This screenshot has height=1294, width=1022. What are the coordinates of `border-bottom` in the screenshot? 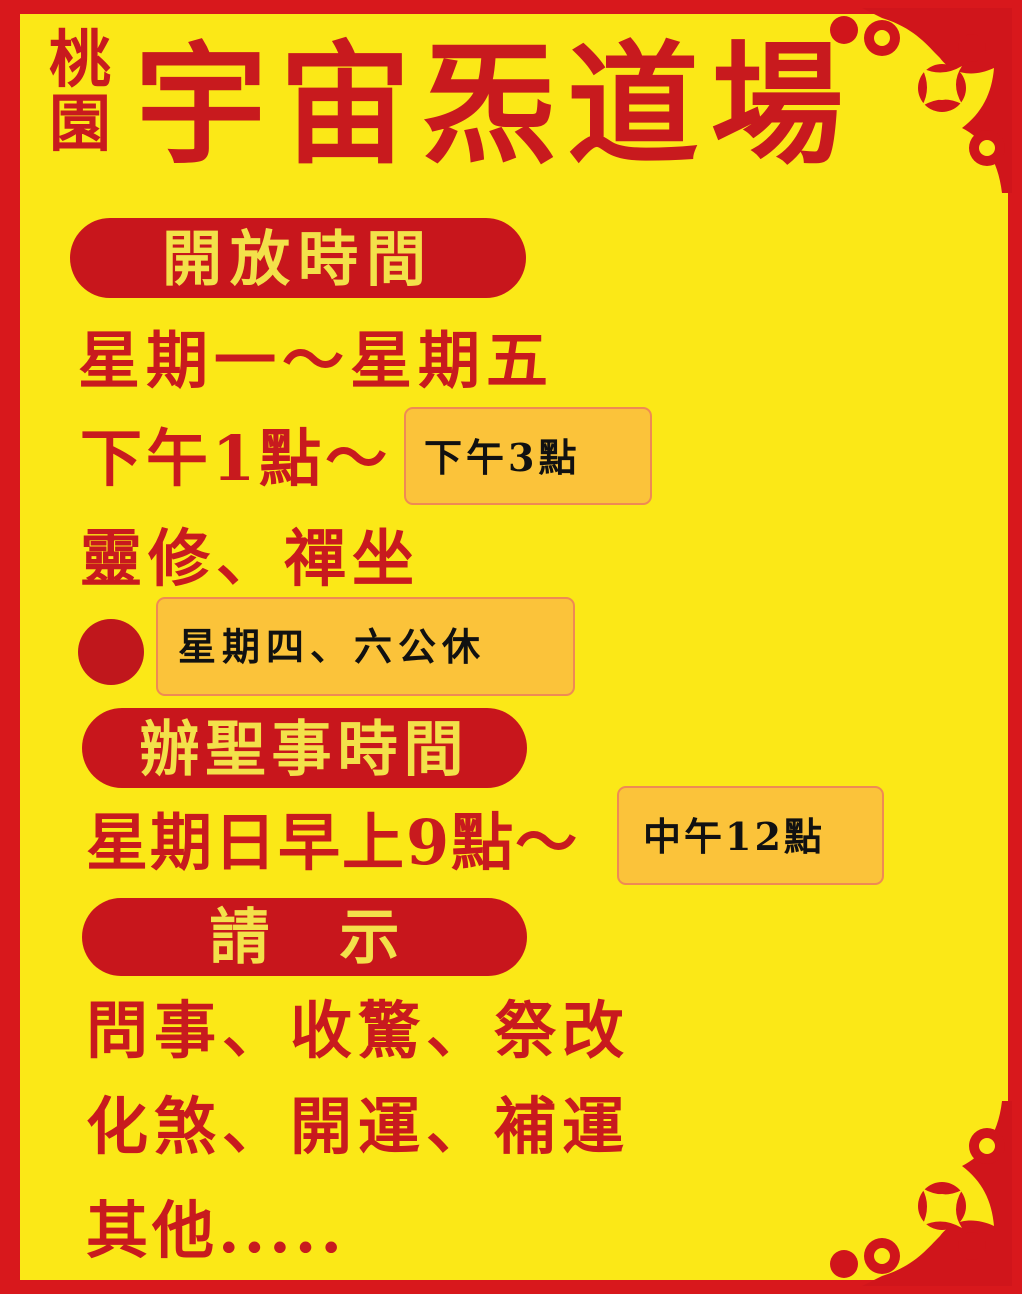 It's located at (511, 1287).